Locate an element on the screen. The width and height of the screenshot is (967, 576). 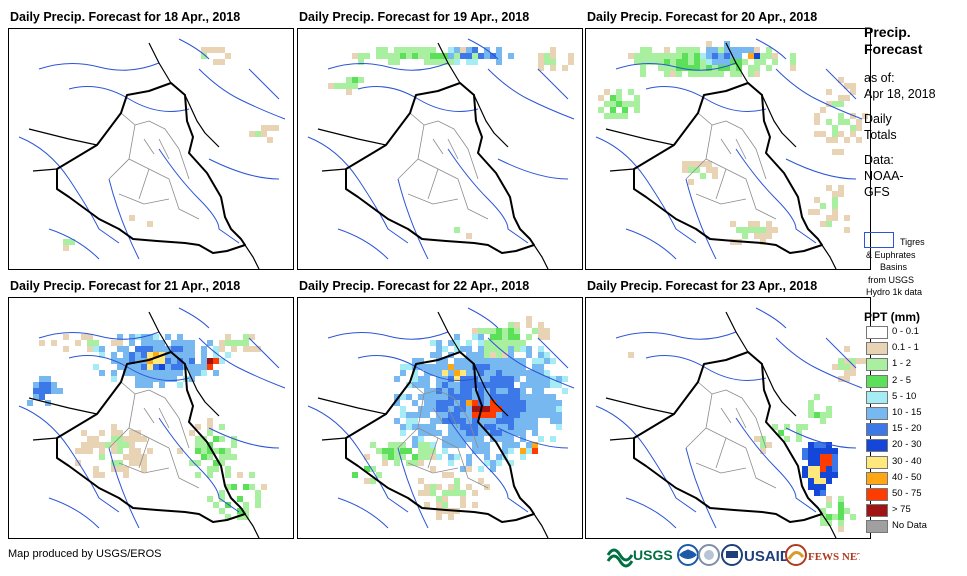
ppt-legend-swatch is located at coordinates (877, 413).